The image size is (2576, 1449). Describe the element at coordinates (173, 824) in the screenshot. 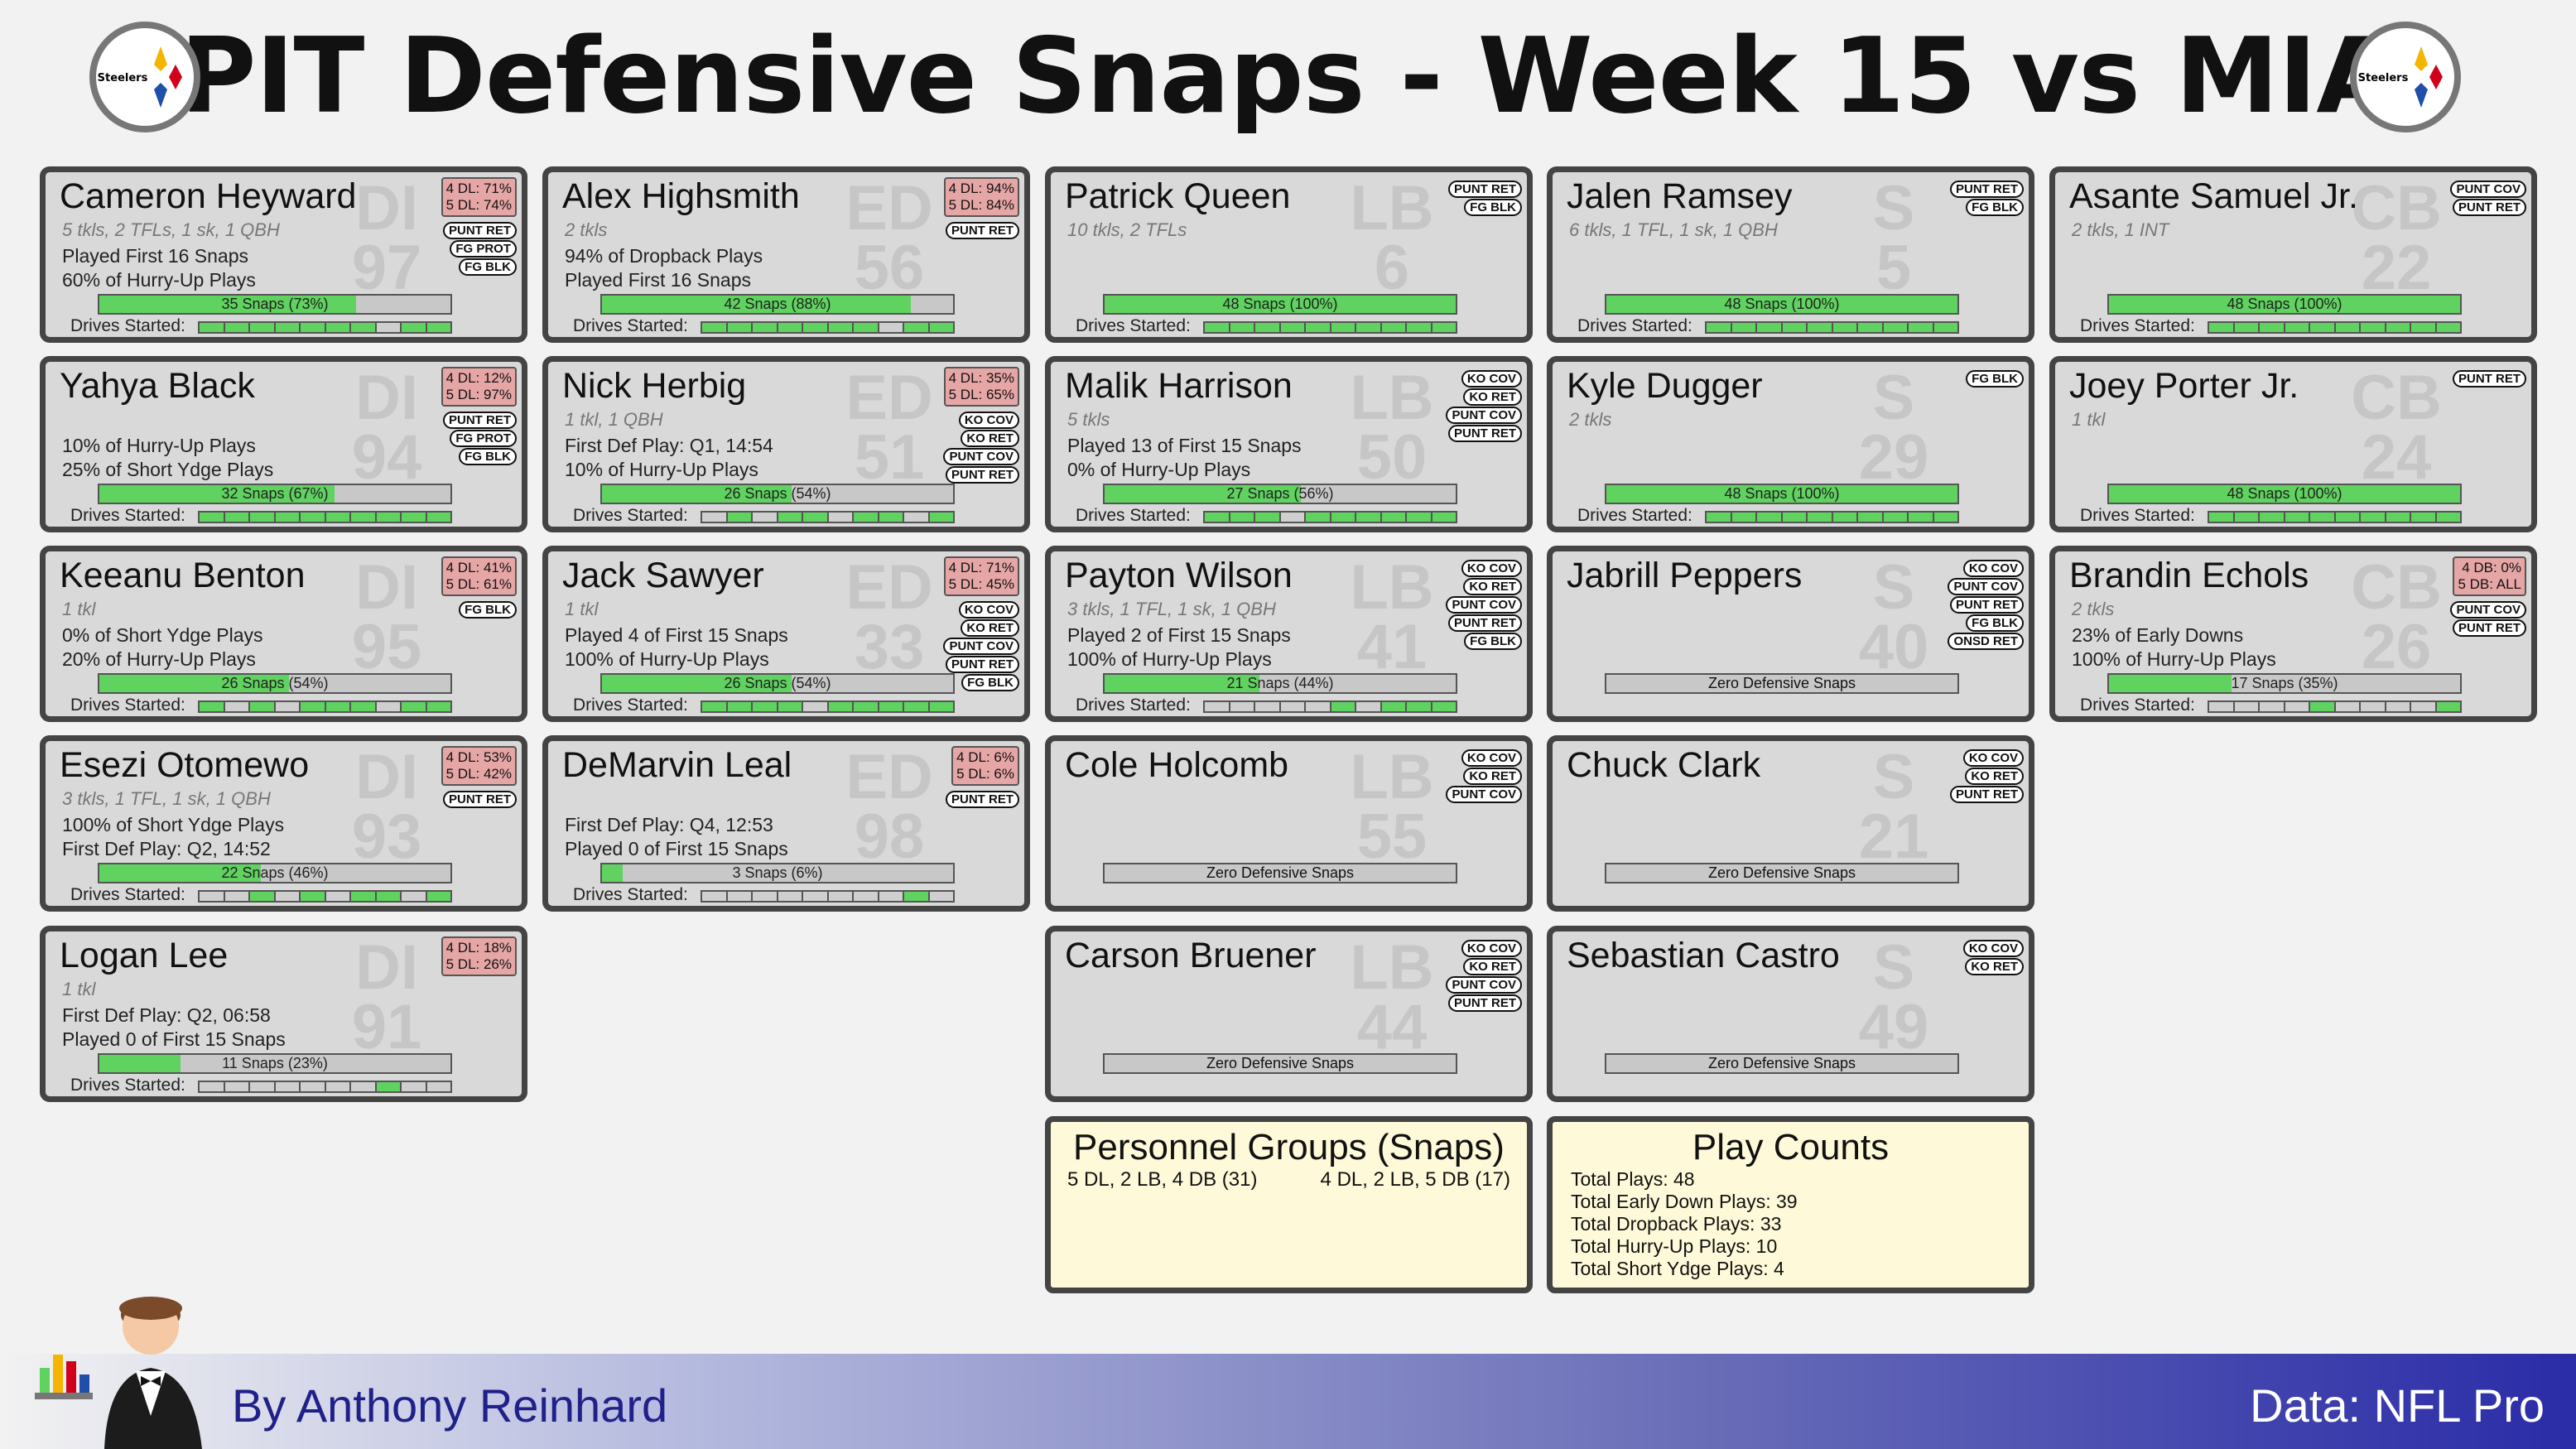

I see `note-line: 100% of Short Ydge Plays` at that location.